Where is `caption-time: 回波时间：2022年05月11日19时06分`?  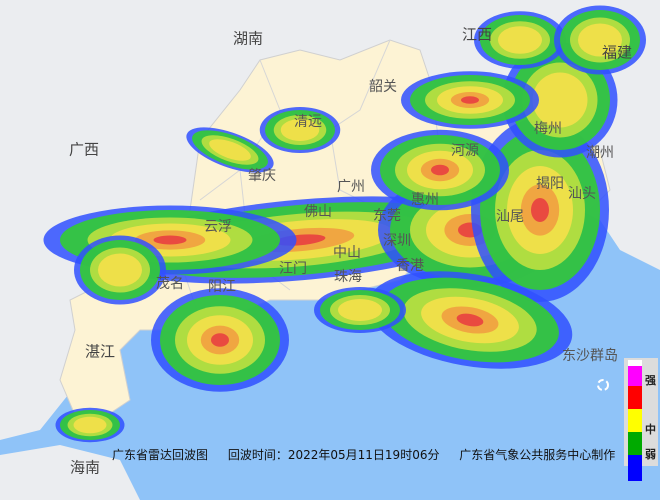
caption-time: 回波时间：2022年05月11日19时06分 is located at coordinates (333, 455).